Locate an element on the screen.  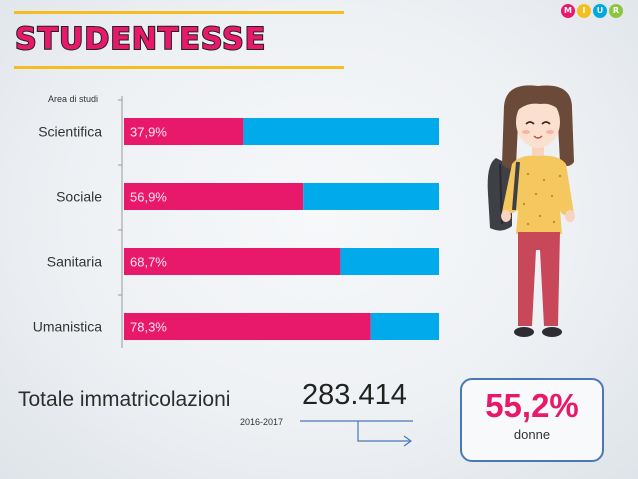
women-percentage-box: 55,2% donne is located at coordinates (532, 420).